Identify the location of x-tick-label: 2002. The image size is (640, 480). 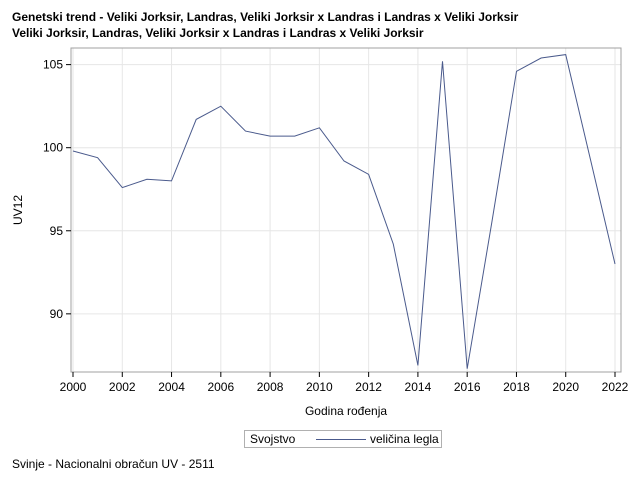
(122, 387).